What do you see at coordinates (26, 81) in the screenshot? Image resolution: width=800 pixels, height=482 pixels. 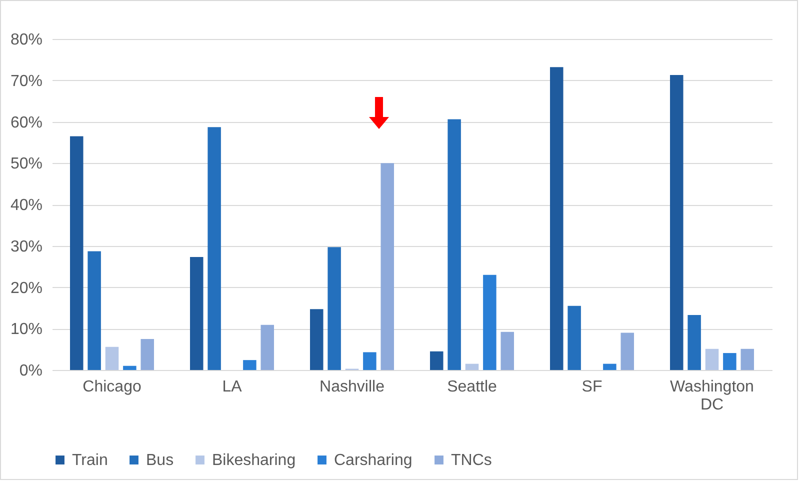 I see `y-tick-label: 70%` at bounding box center [26, 81].